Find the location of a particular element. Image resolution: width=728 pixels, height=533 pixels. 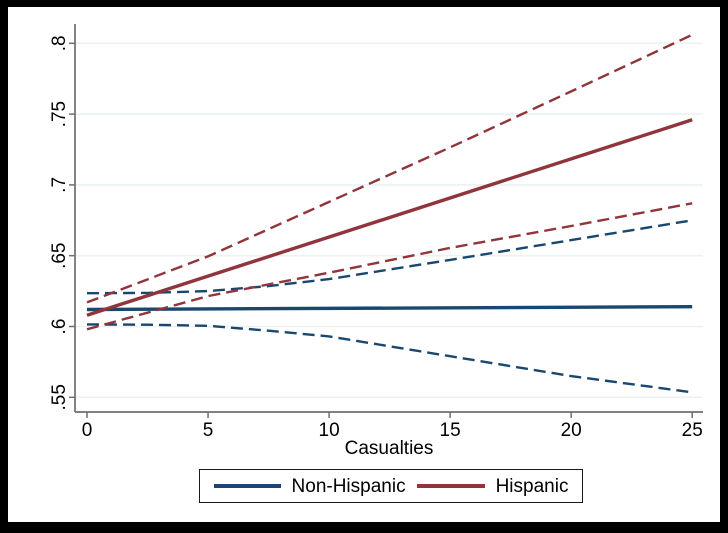

legend-label-non-hispanic: Non-Hispanic is located at coordinates (348, 486).